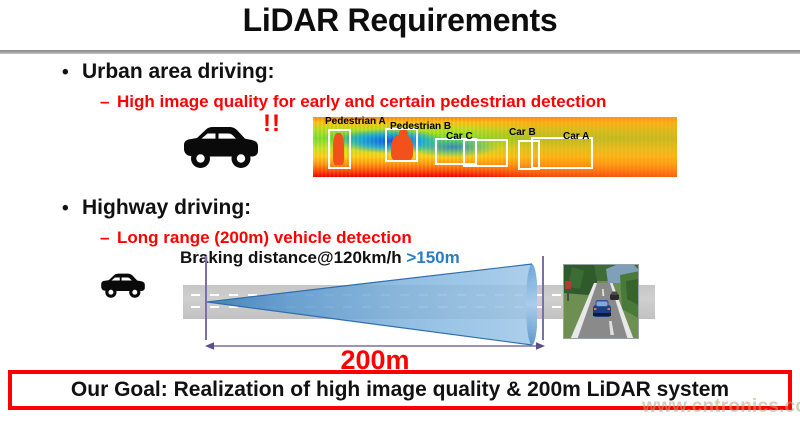  Describe the element at coordinates (421, 126) in the screenshot. I see `detection-label-pedestrian-b: Pedestrian B` at that location.